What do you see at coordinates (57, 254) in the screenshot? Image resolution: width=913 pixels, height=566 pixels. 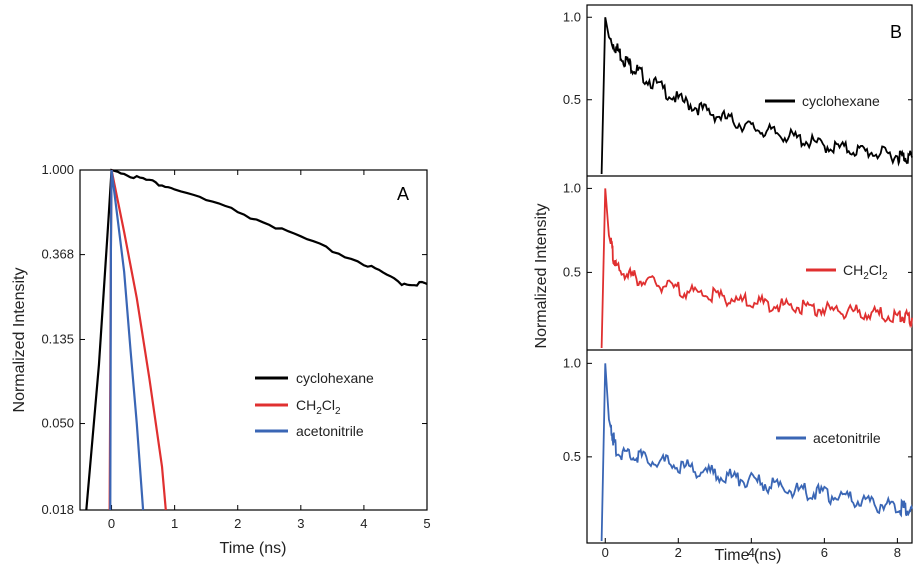 I see `chart-a-y-tick-label: 0.368` at bounding box center [57, 254].